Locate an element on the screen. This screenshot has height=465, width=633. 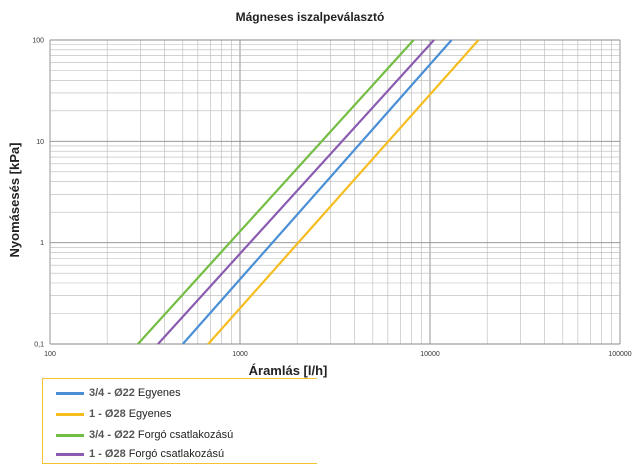
y-tick-label: 10 is located at coordinates (40, 142).